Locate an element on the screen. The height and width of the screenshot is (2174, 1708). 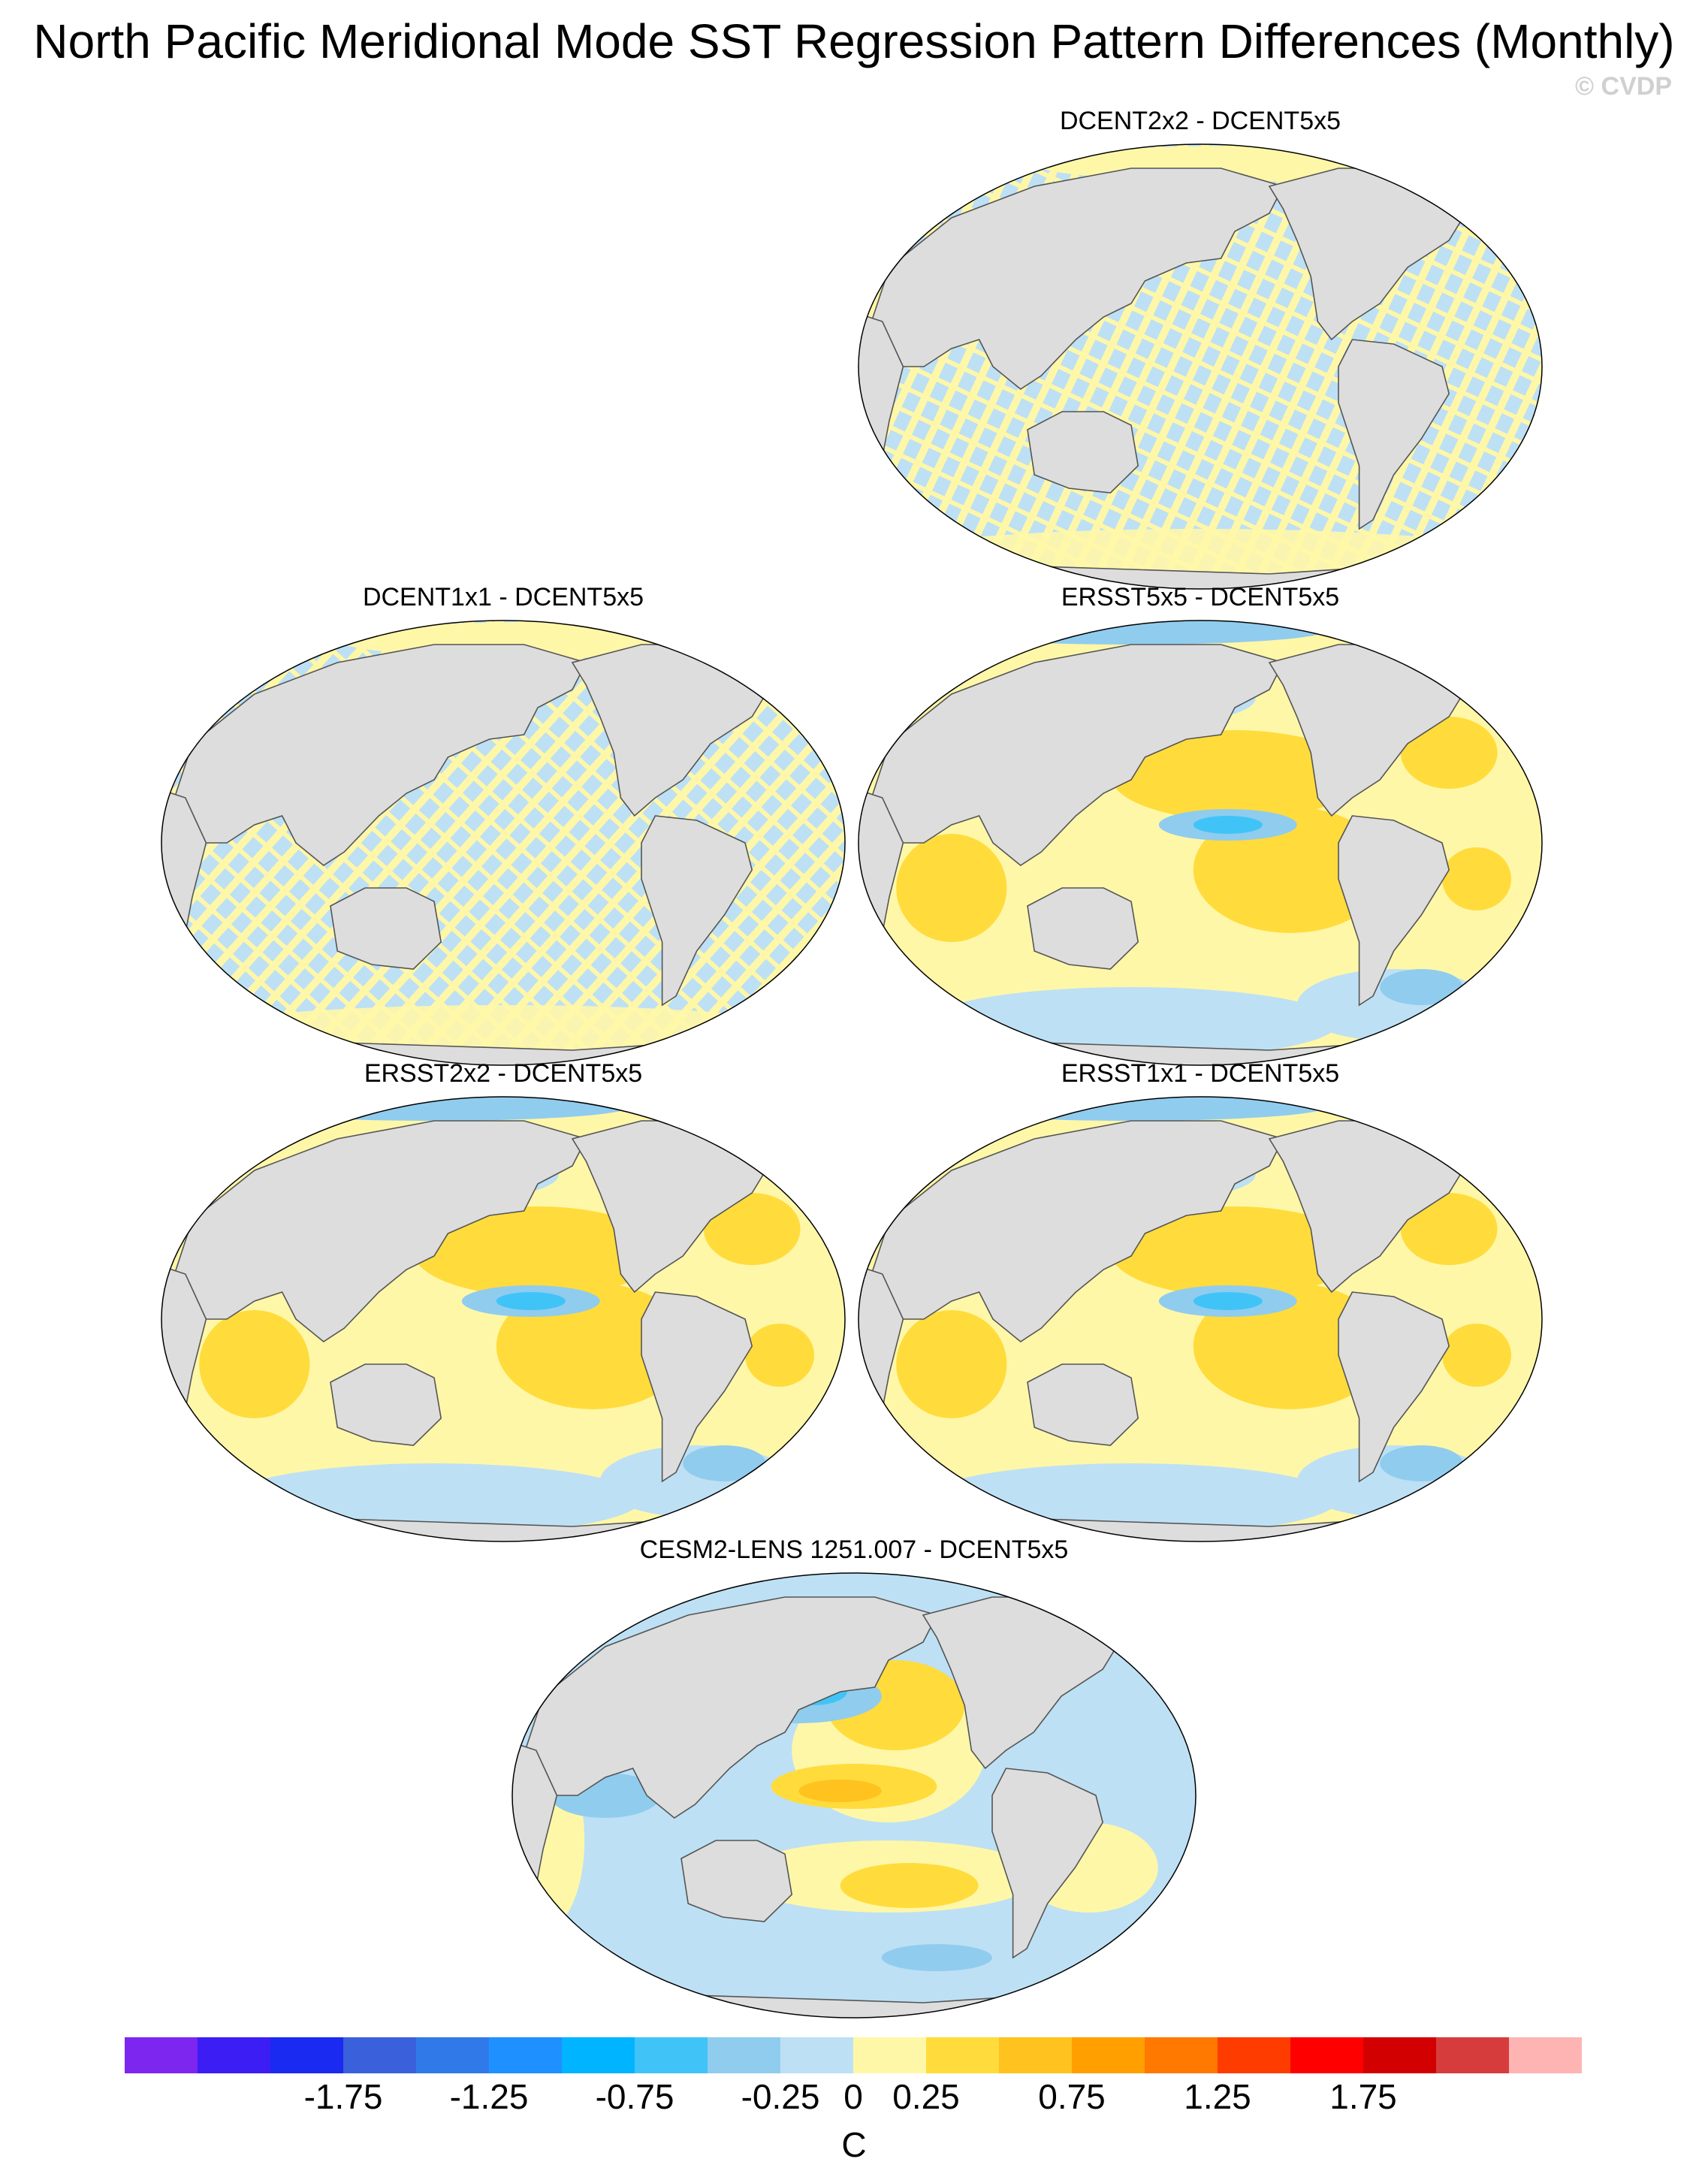
colorbar-units: C is located at coordinates (854, 2144).